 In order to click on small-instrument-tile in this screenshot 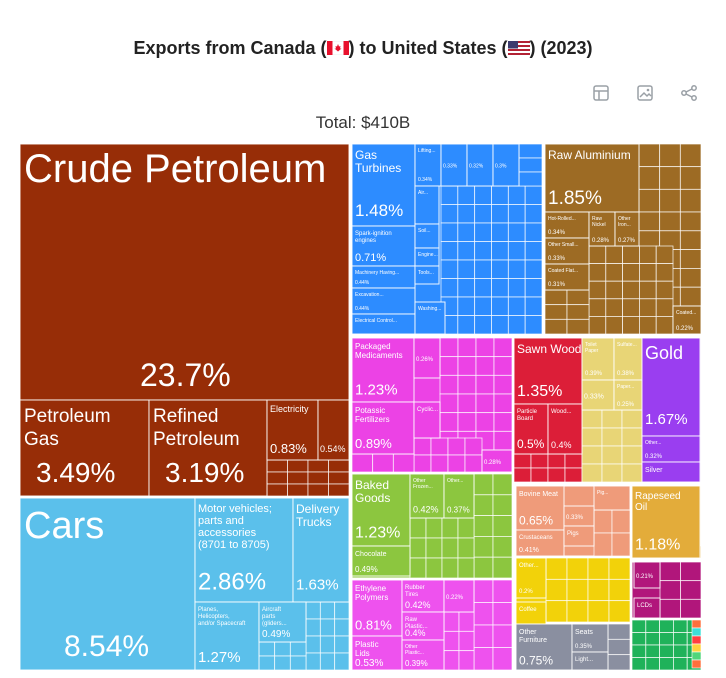, I will do `click(691, 590)`.